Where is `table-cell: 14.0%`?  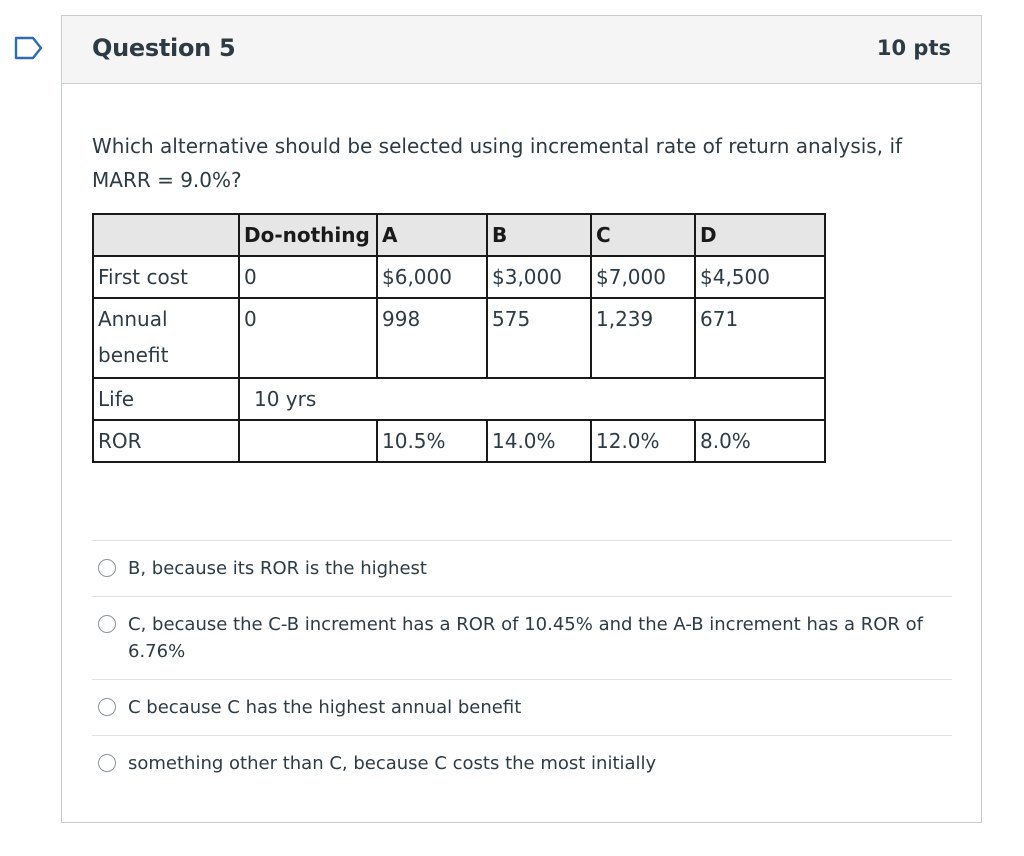
table-cell: 14.0% is located at coordinates (539, 441).